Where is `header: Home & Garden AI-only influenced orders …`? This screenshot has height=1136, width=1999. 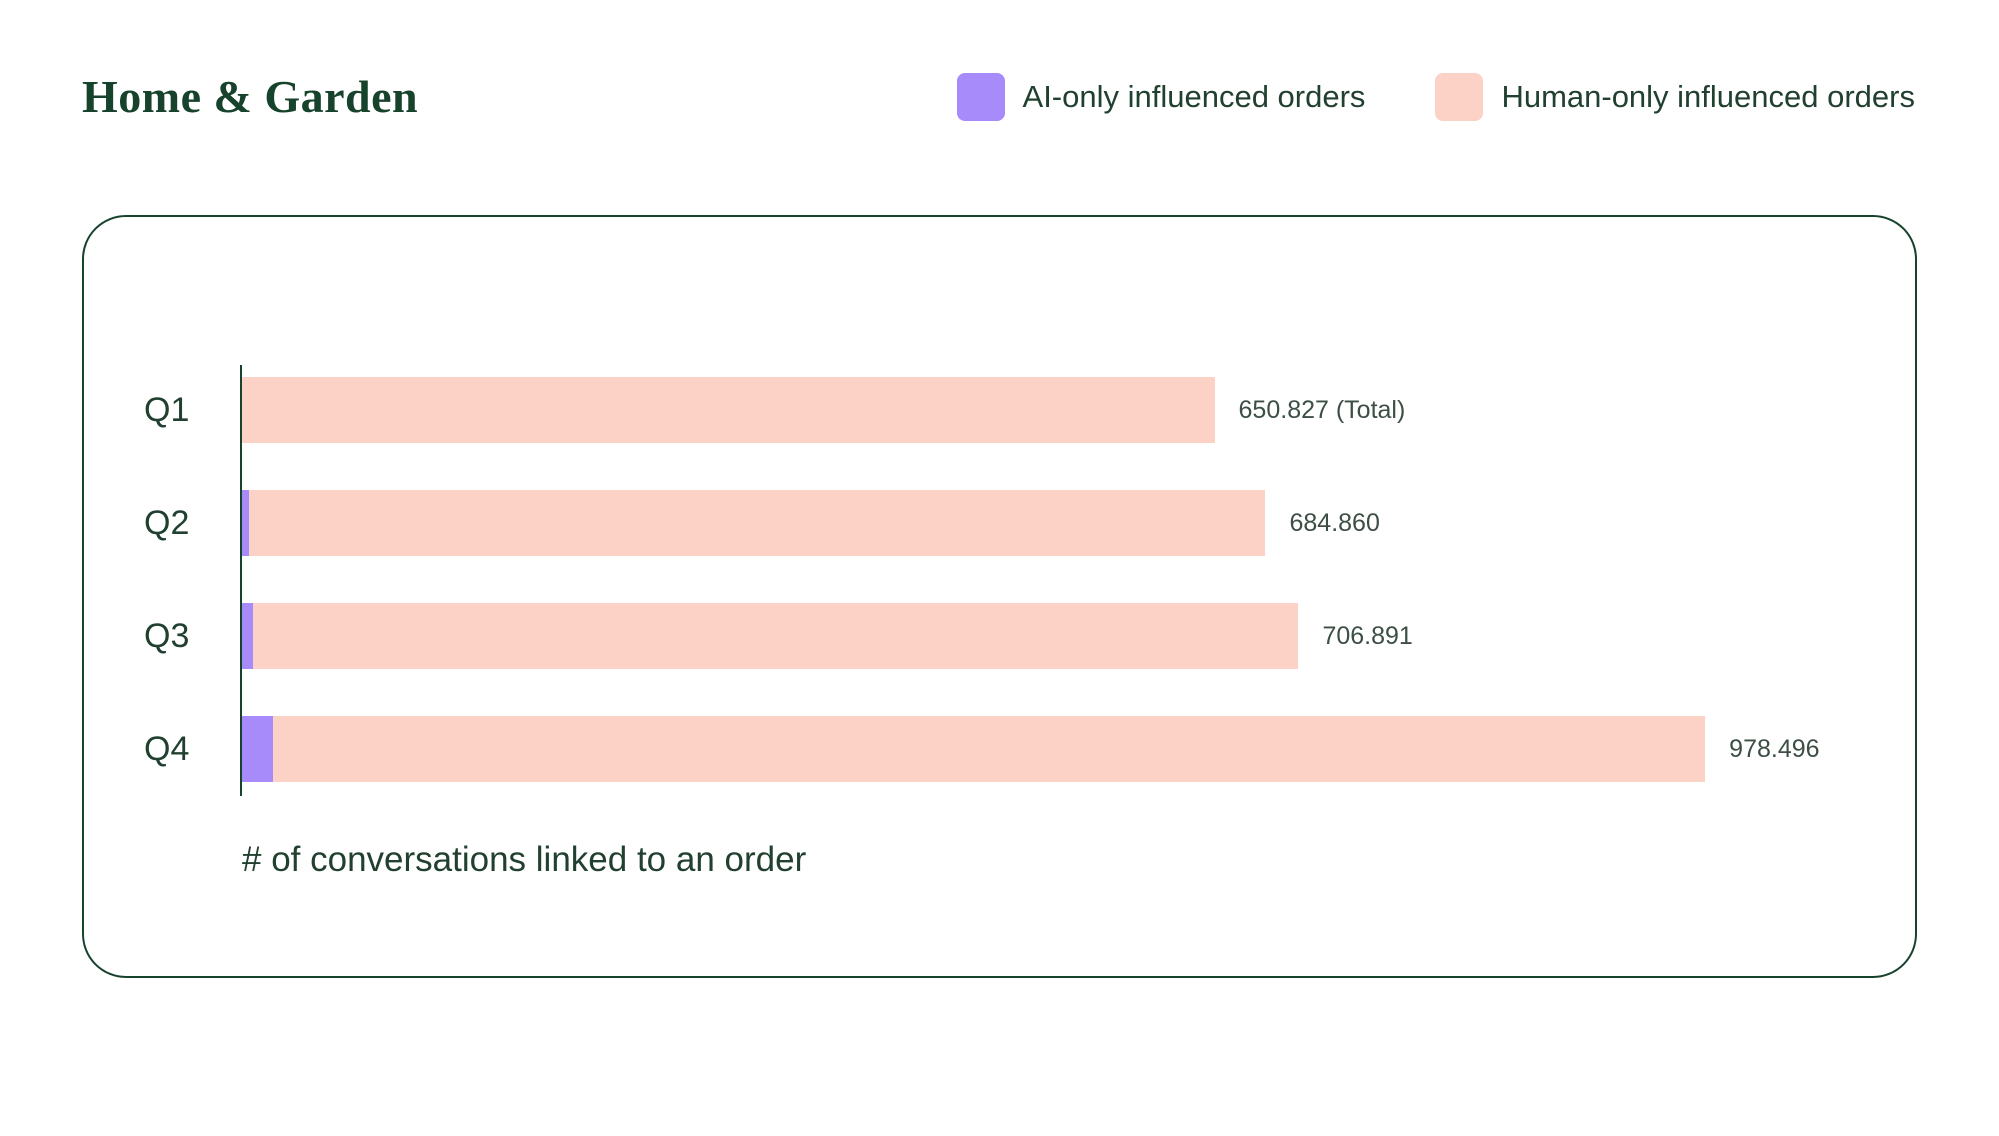 header: Home & Garden AI-only influenced orders … is located at coordinates (998, 96).